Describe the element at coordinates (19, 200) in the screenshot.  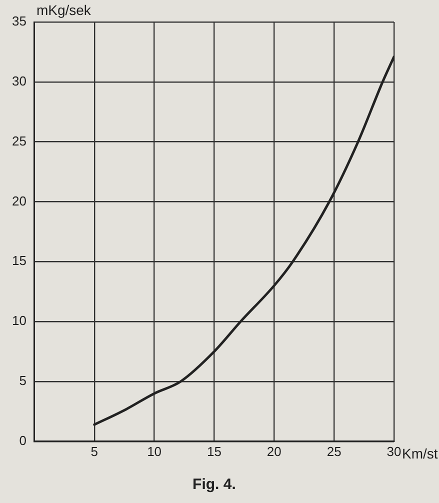
I see `y-tick-label: 20` at that location.